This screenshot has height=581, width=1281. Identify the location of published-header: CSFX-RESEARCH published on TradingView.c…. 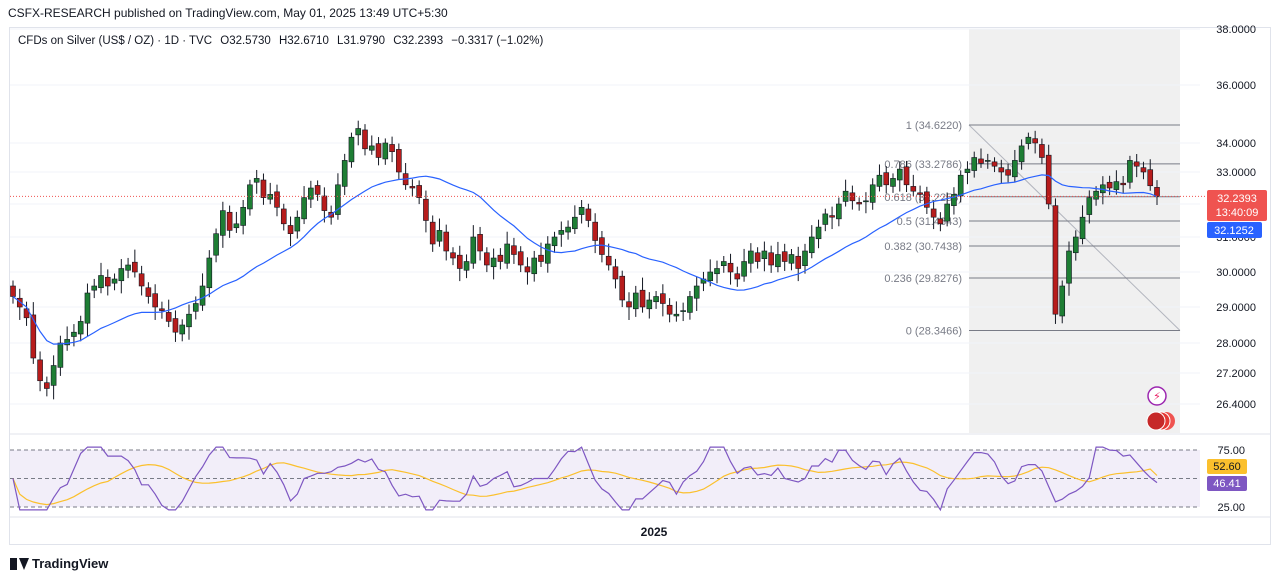
(228, 13).